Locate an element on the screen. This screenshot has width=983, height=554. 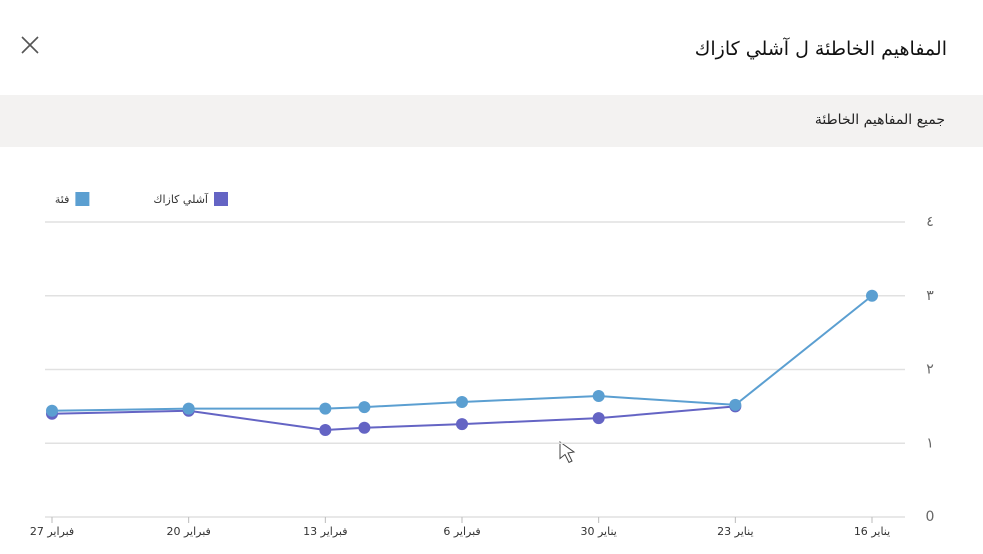
panel-title: المفاهيم الخاطئة ل آشلي كازاك is located at coordinates (820, 49).